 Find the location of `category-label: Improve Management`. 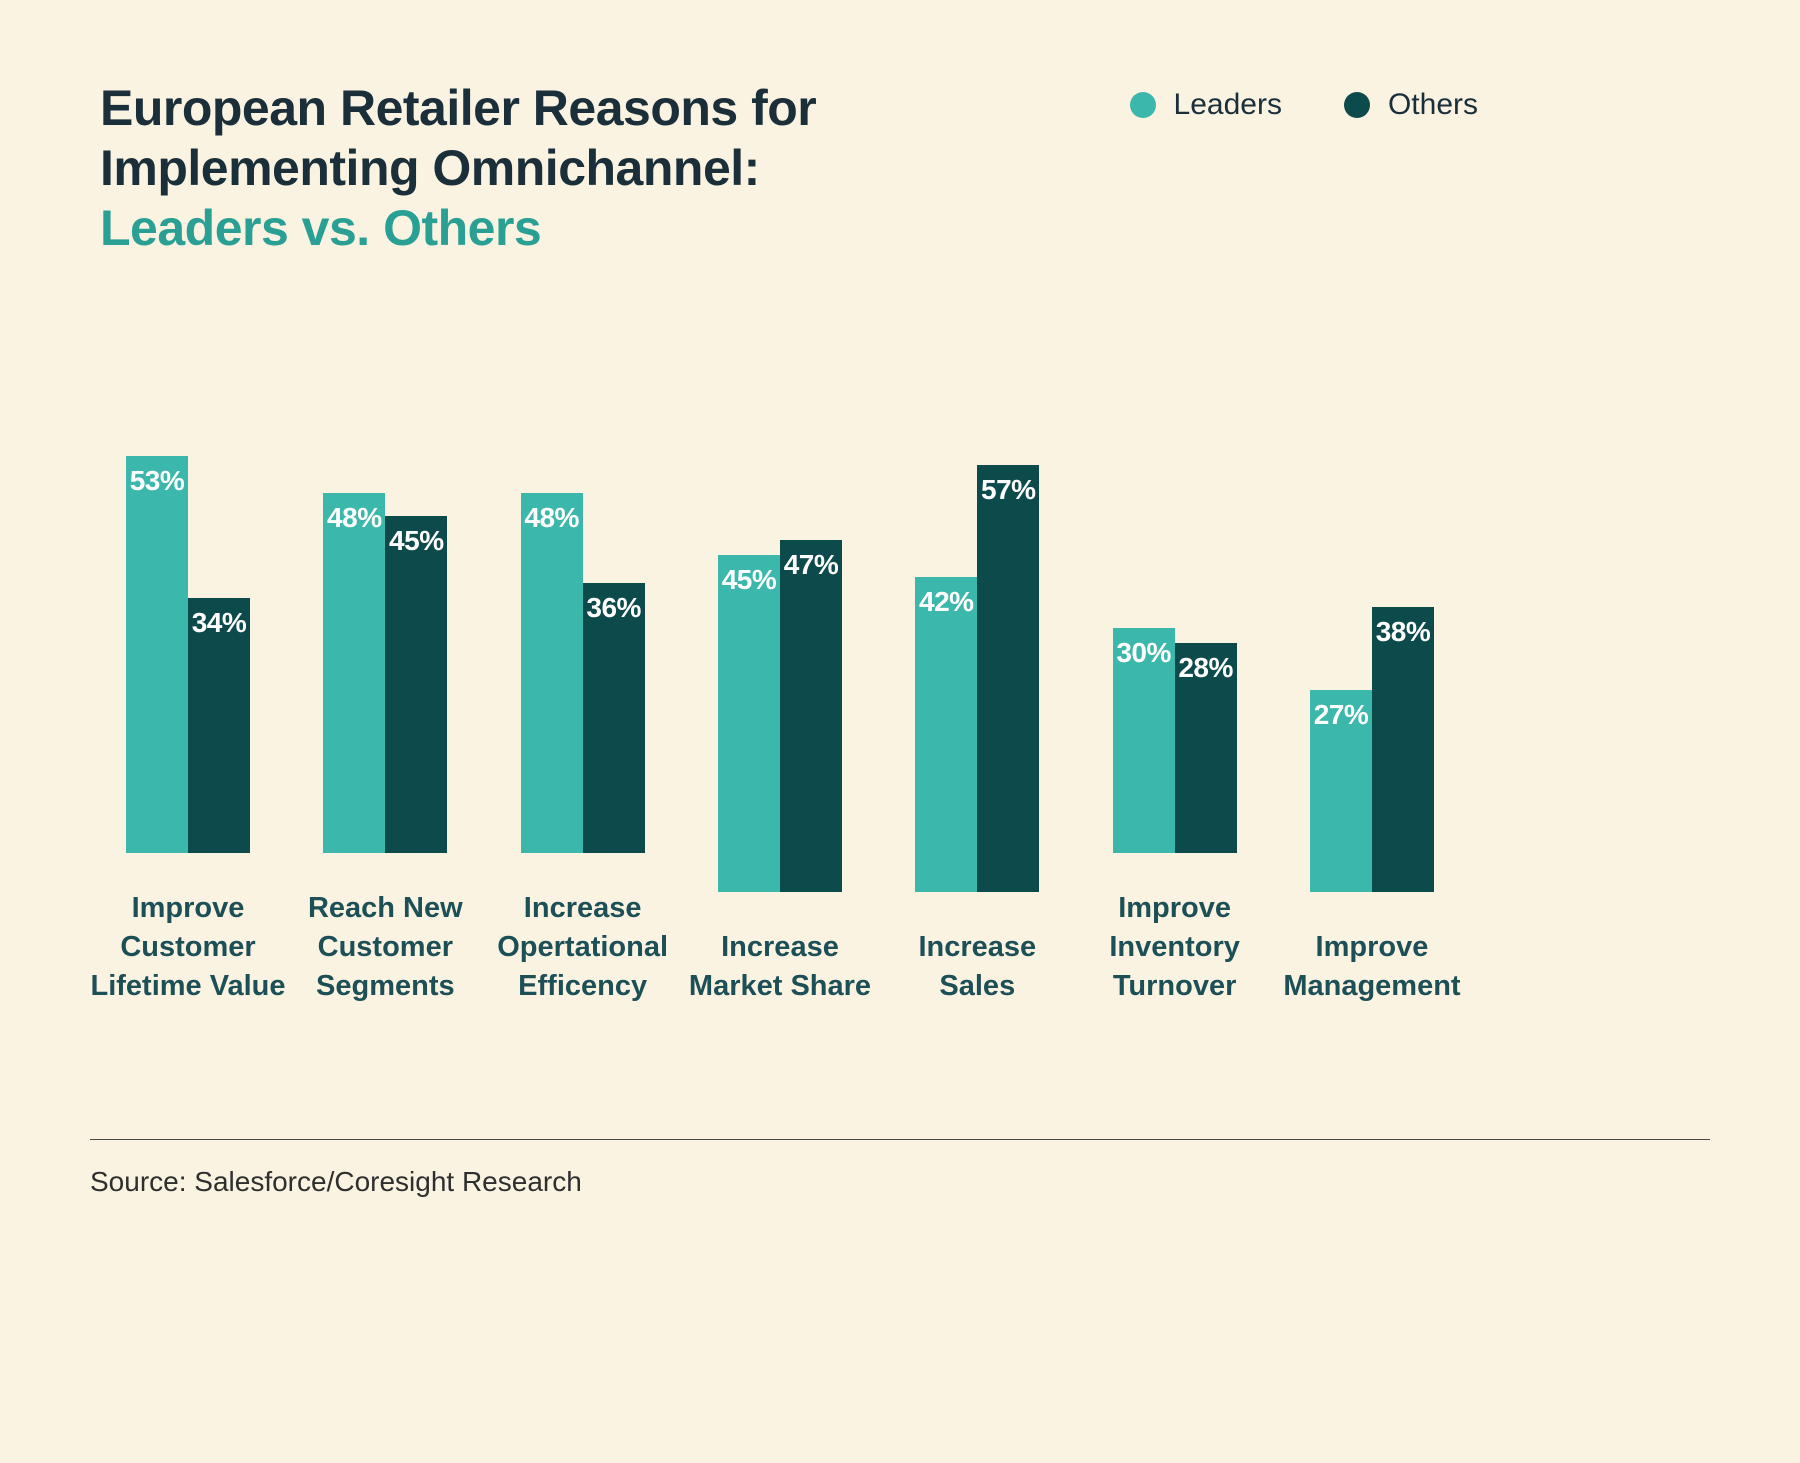

category-label: Improve Management is located at coordinates (1372, 967).